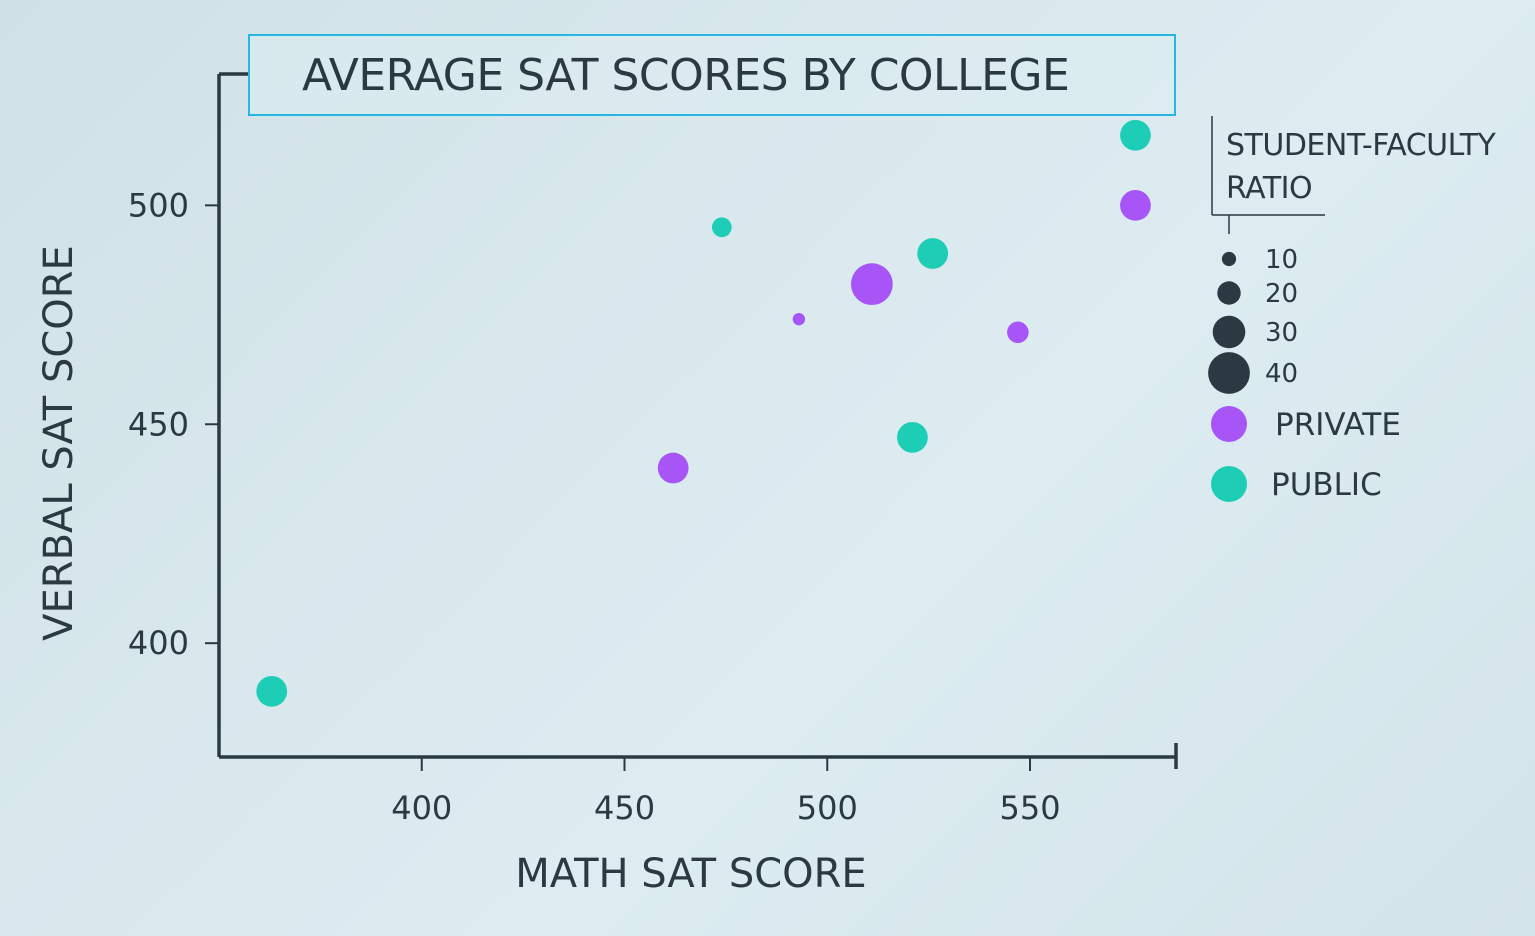 The width and height of the screenshot is (1535, 936). What do you see at coordinates (1361, 167) in the screenshot?
I see `size-legend-title: STUDENT-FACULTY RATIO` at bounding box center [1361, 167].